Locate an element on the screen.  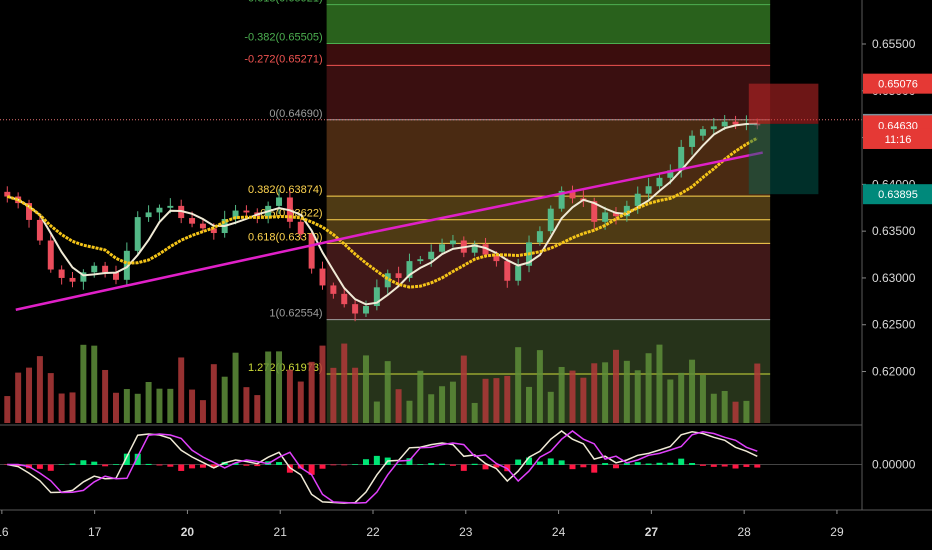
macd-tick-label: 0.00000 is located at coordinates (894, 465).